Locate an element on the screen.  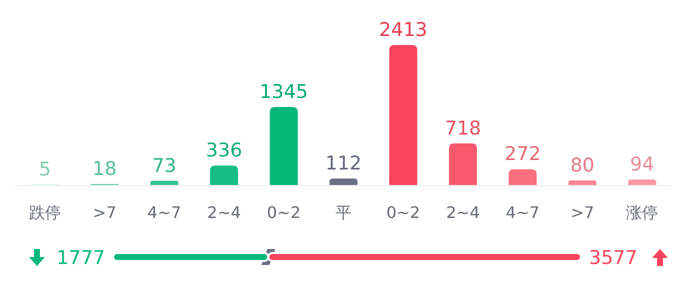
x-tick-label: 平 is located at coordinates (344, 212).